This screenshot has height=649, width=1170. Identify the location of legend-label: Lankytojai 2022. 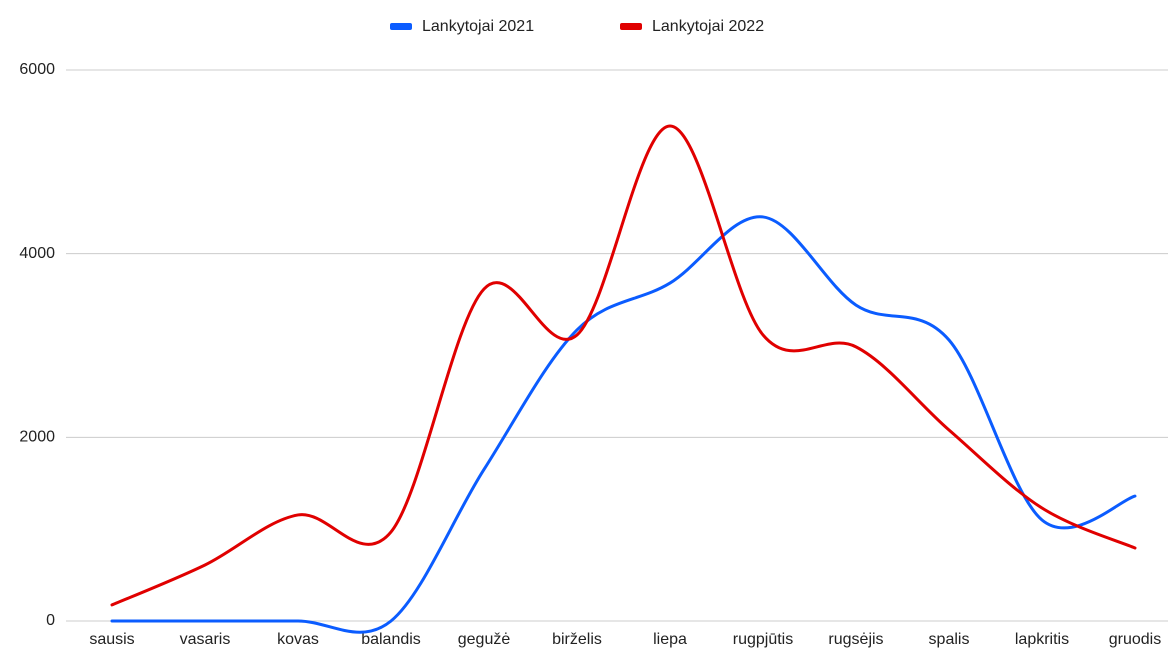
(708, 26).